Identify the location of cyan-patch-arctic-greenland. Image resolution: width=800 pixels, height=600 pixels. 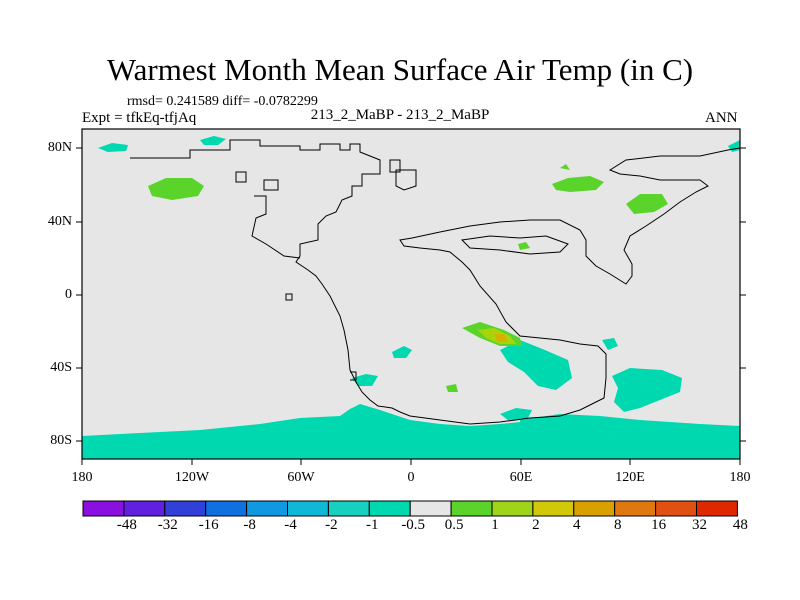
(213, 140).